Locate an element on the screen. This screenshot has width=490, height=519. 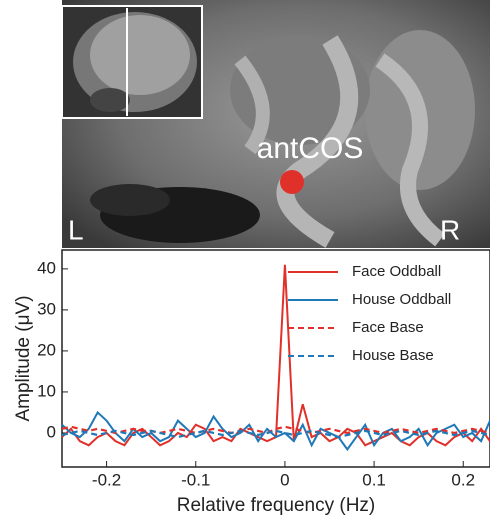
right-label: R is located at coordinates (450, 229).